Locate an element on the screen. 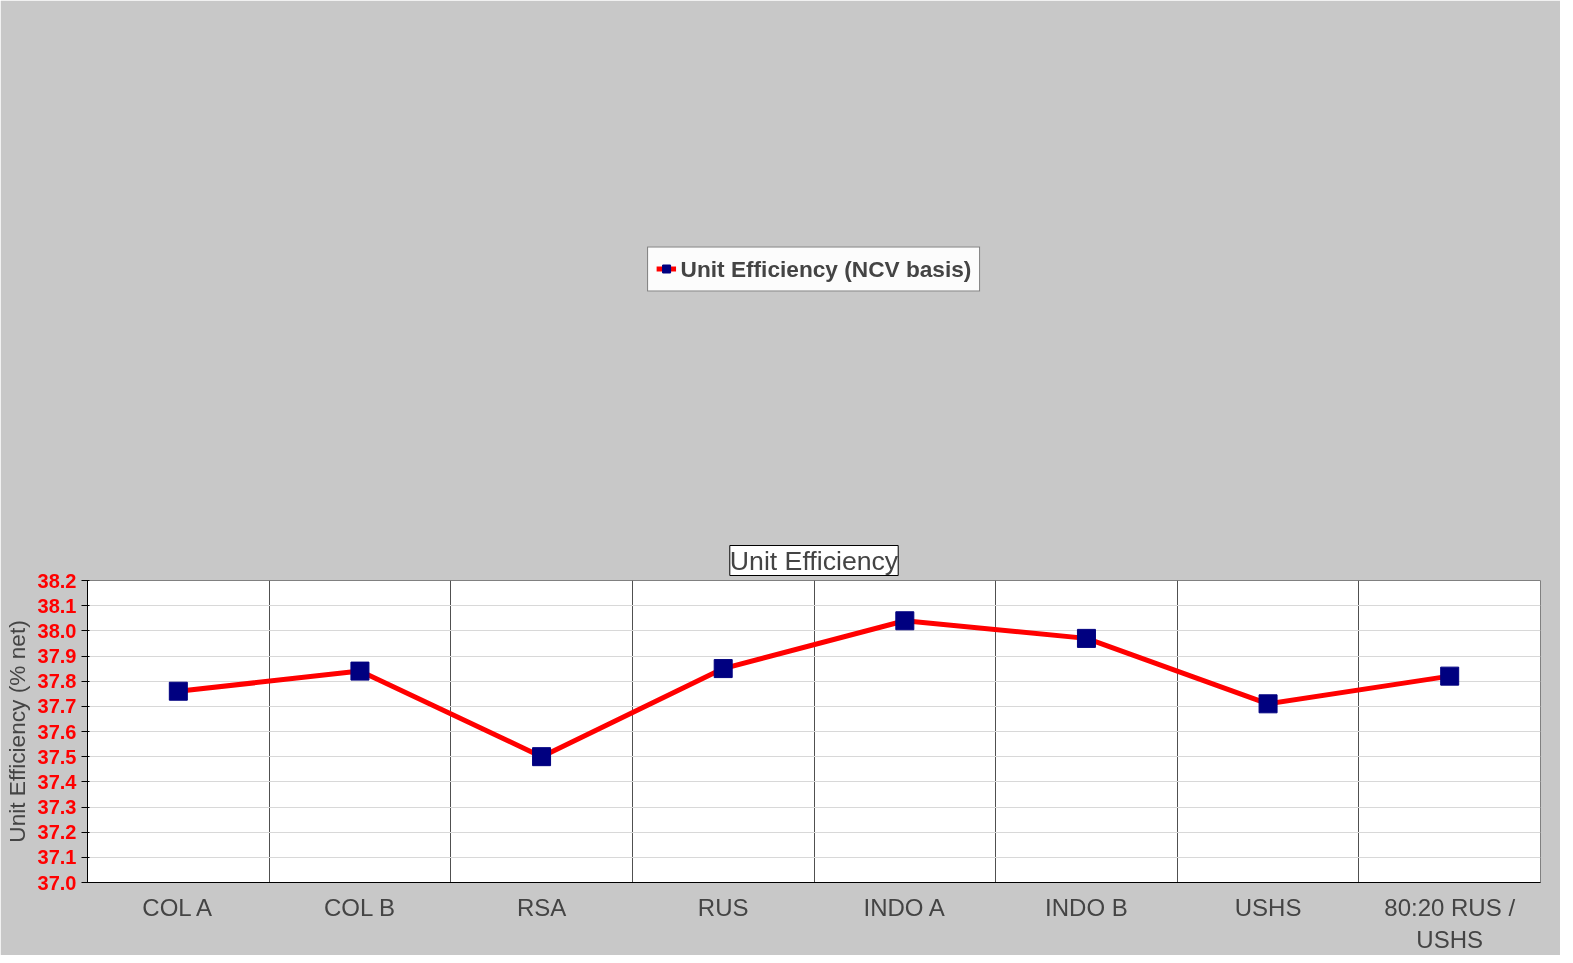 This screenshot has height=963, width=1573. y-axis-title: Unit Efficiency (% net) is located at coordinates (16, 731).